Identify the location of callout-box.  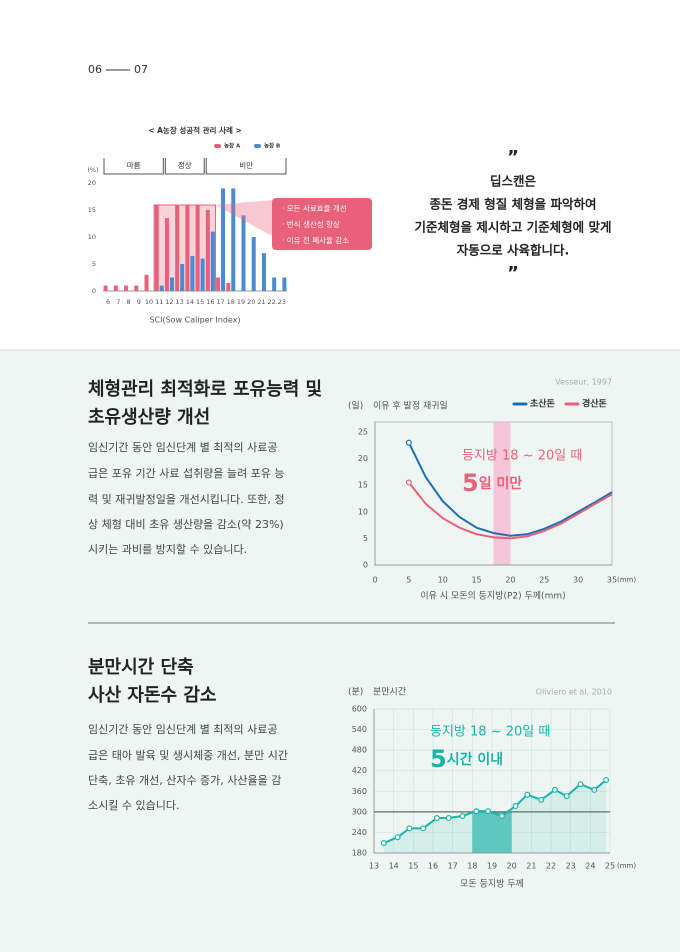
(322, 224).